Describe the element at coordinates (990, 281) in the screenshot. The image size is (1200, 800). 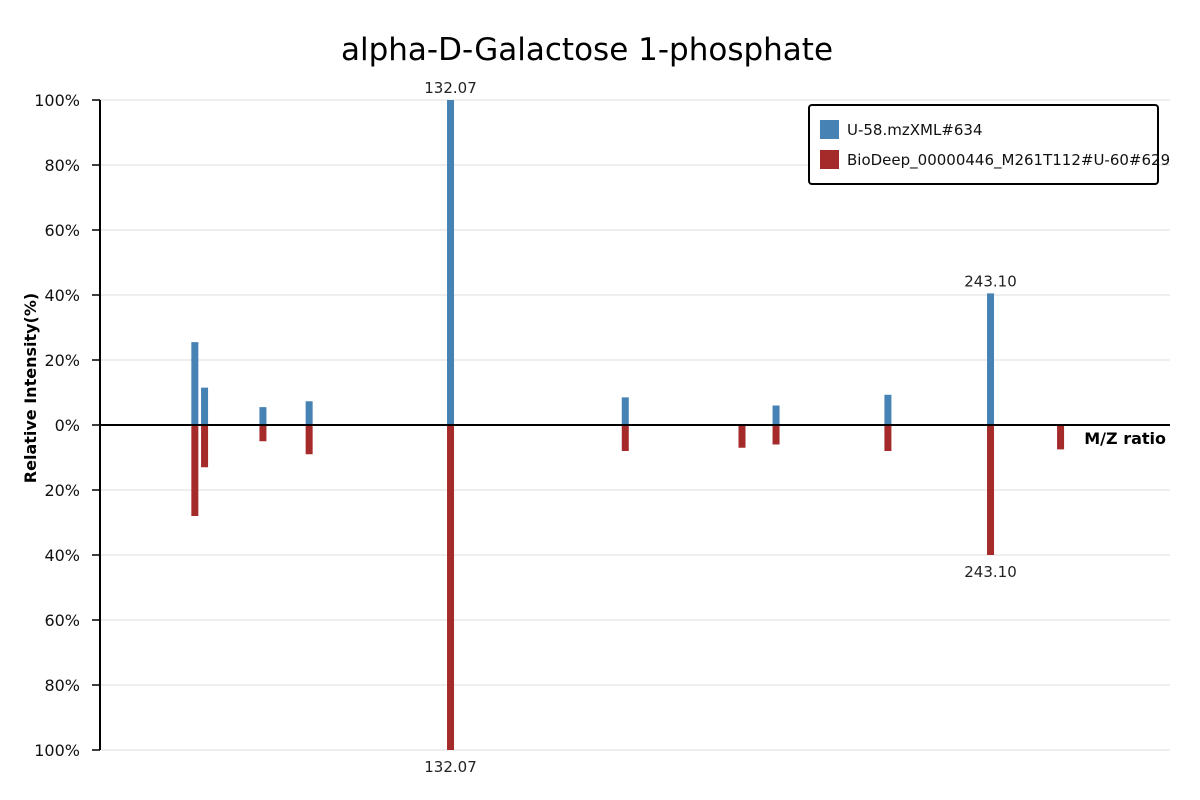
I see `sample-peak-label: 243.10` at that location.